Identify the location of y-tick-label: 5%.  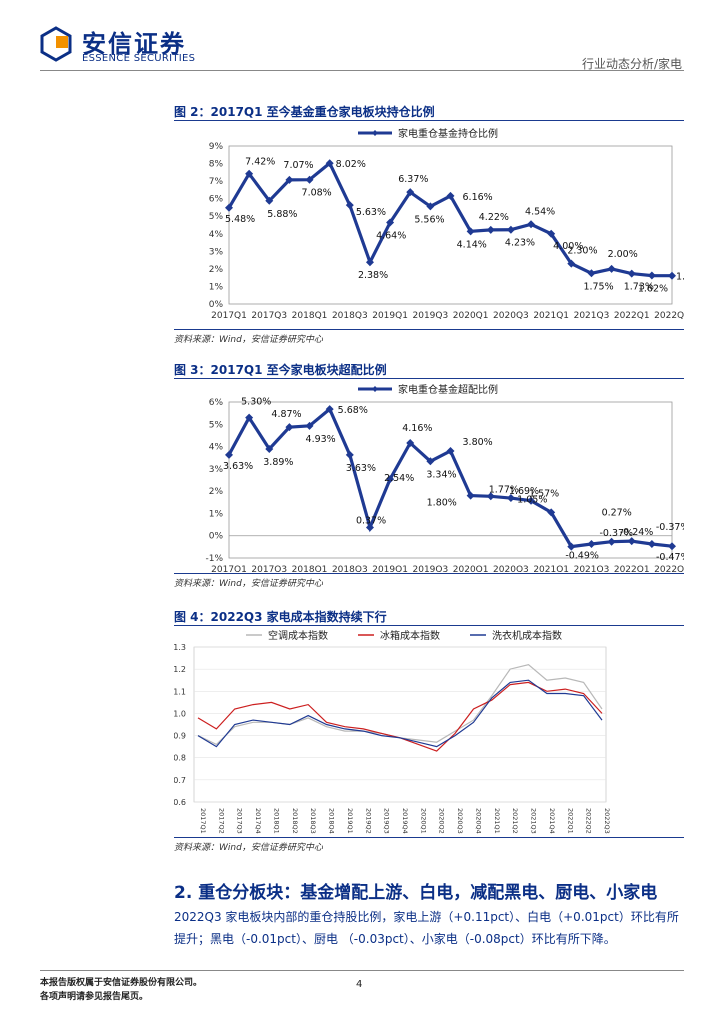
(216, 217).